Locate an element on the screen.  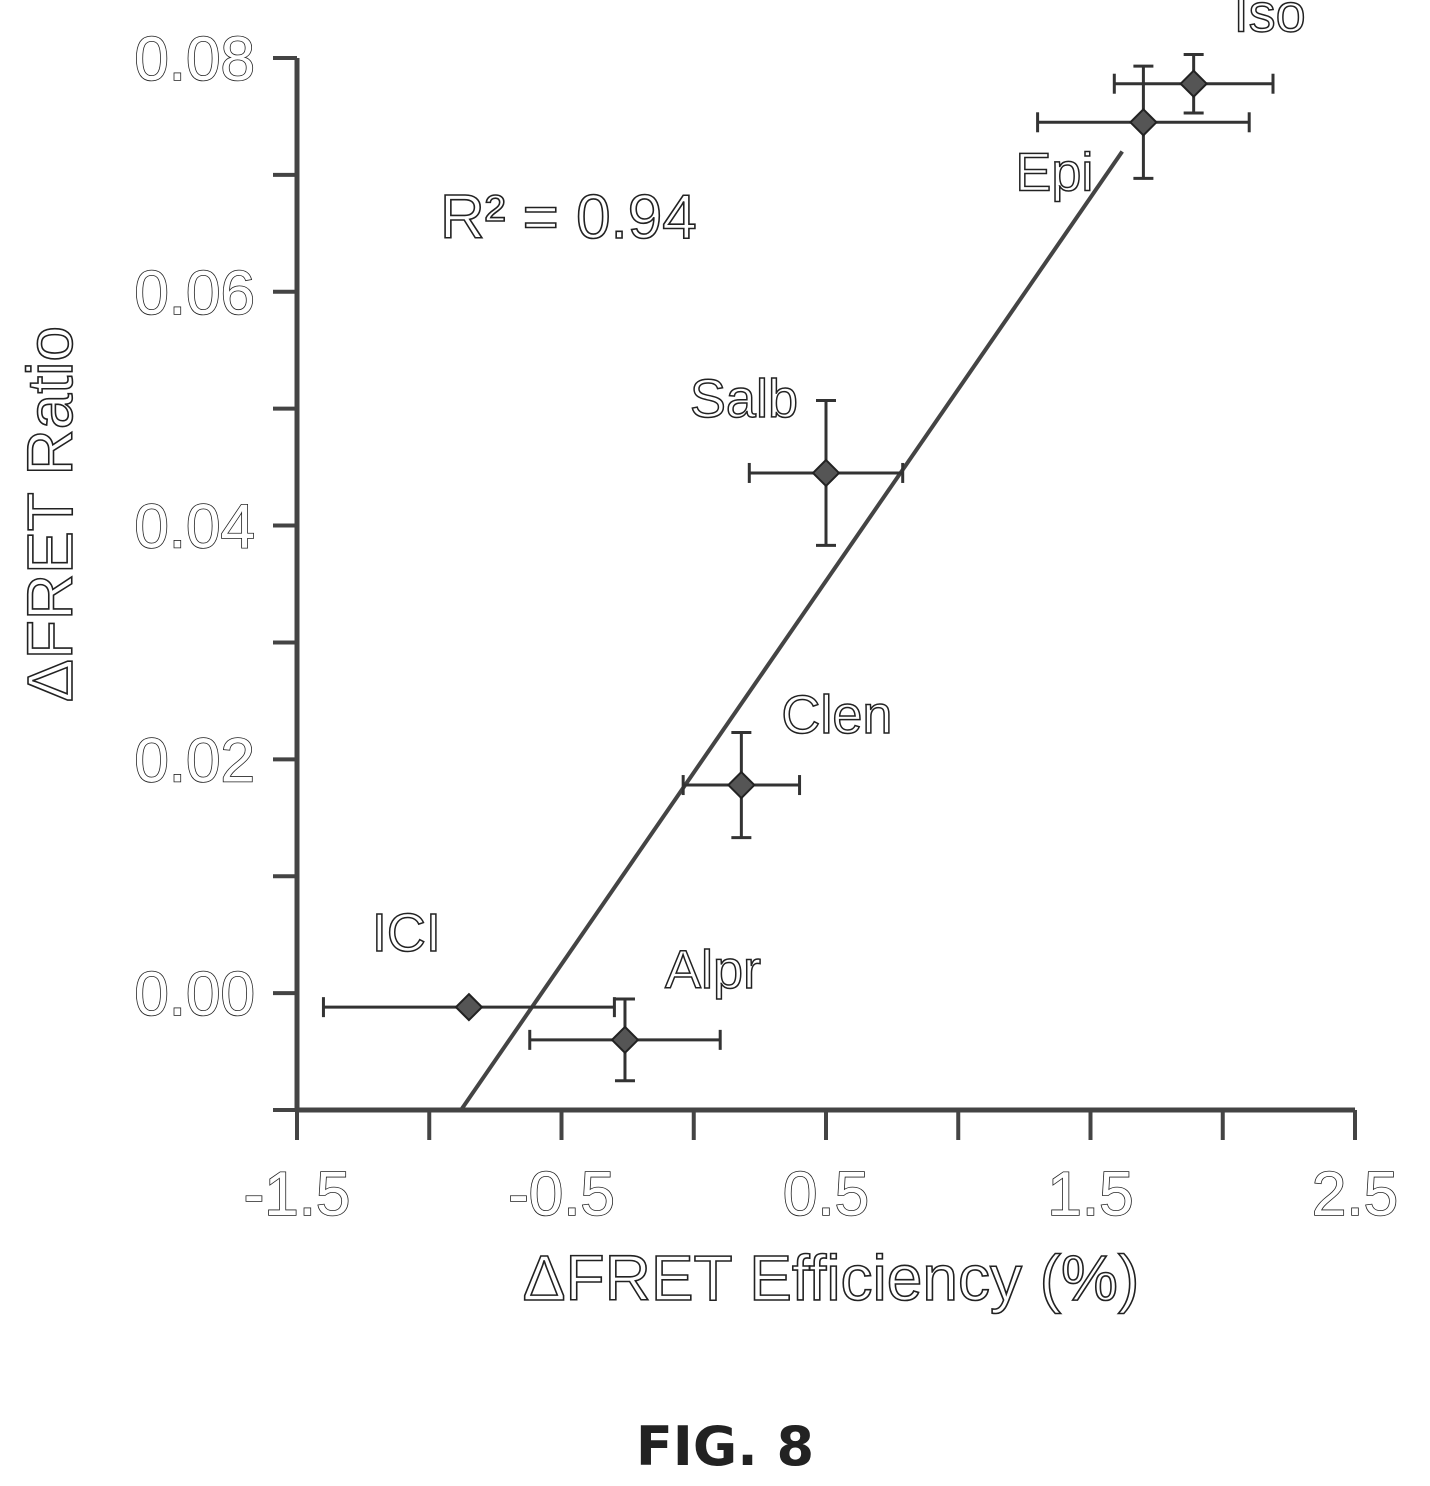
x-tick-label: 1.5 is located at coordinates (1090, 1194).